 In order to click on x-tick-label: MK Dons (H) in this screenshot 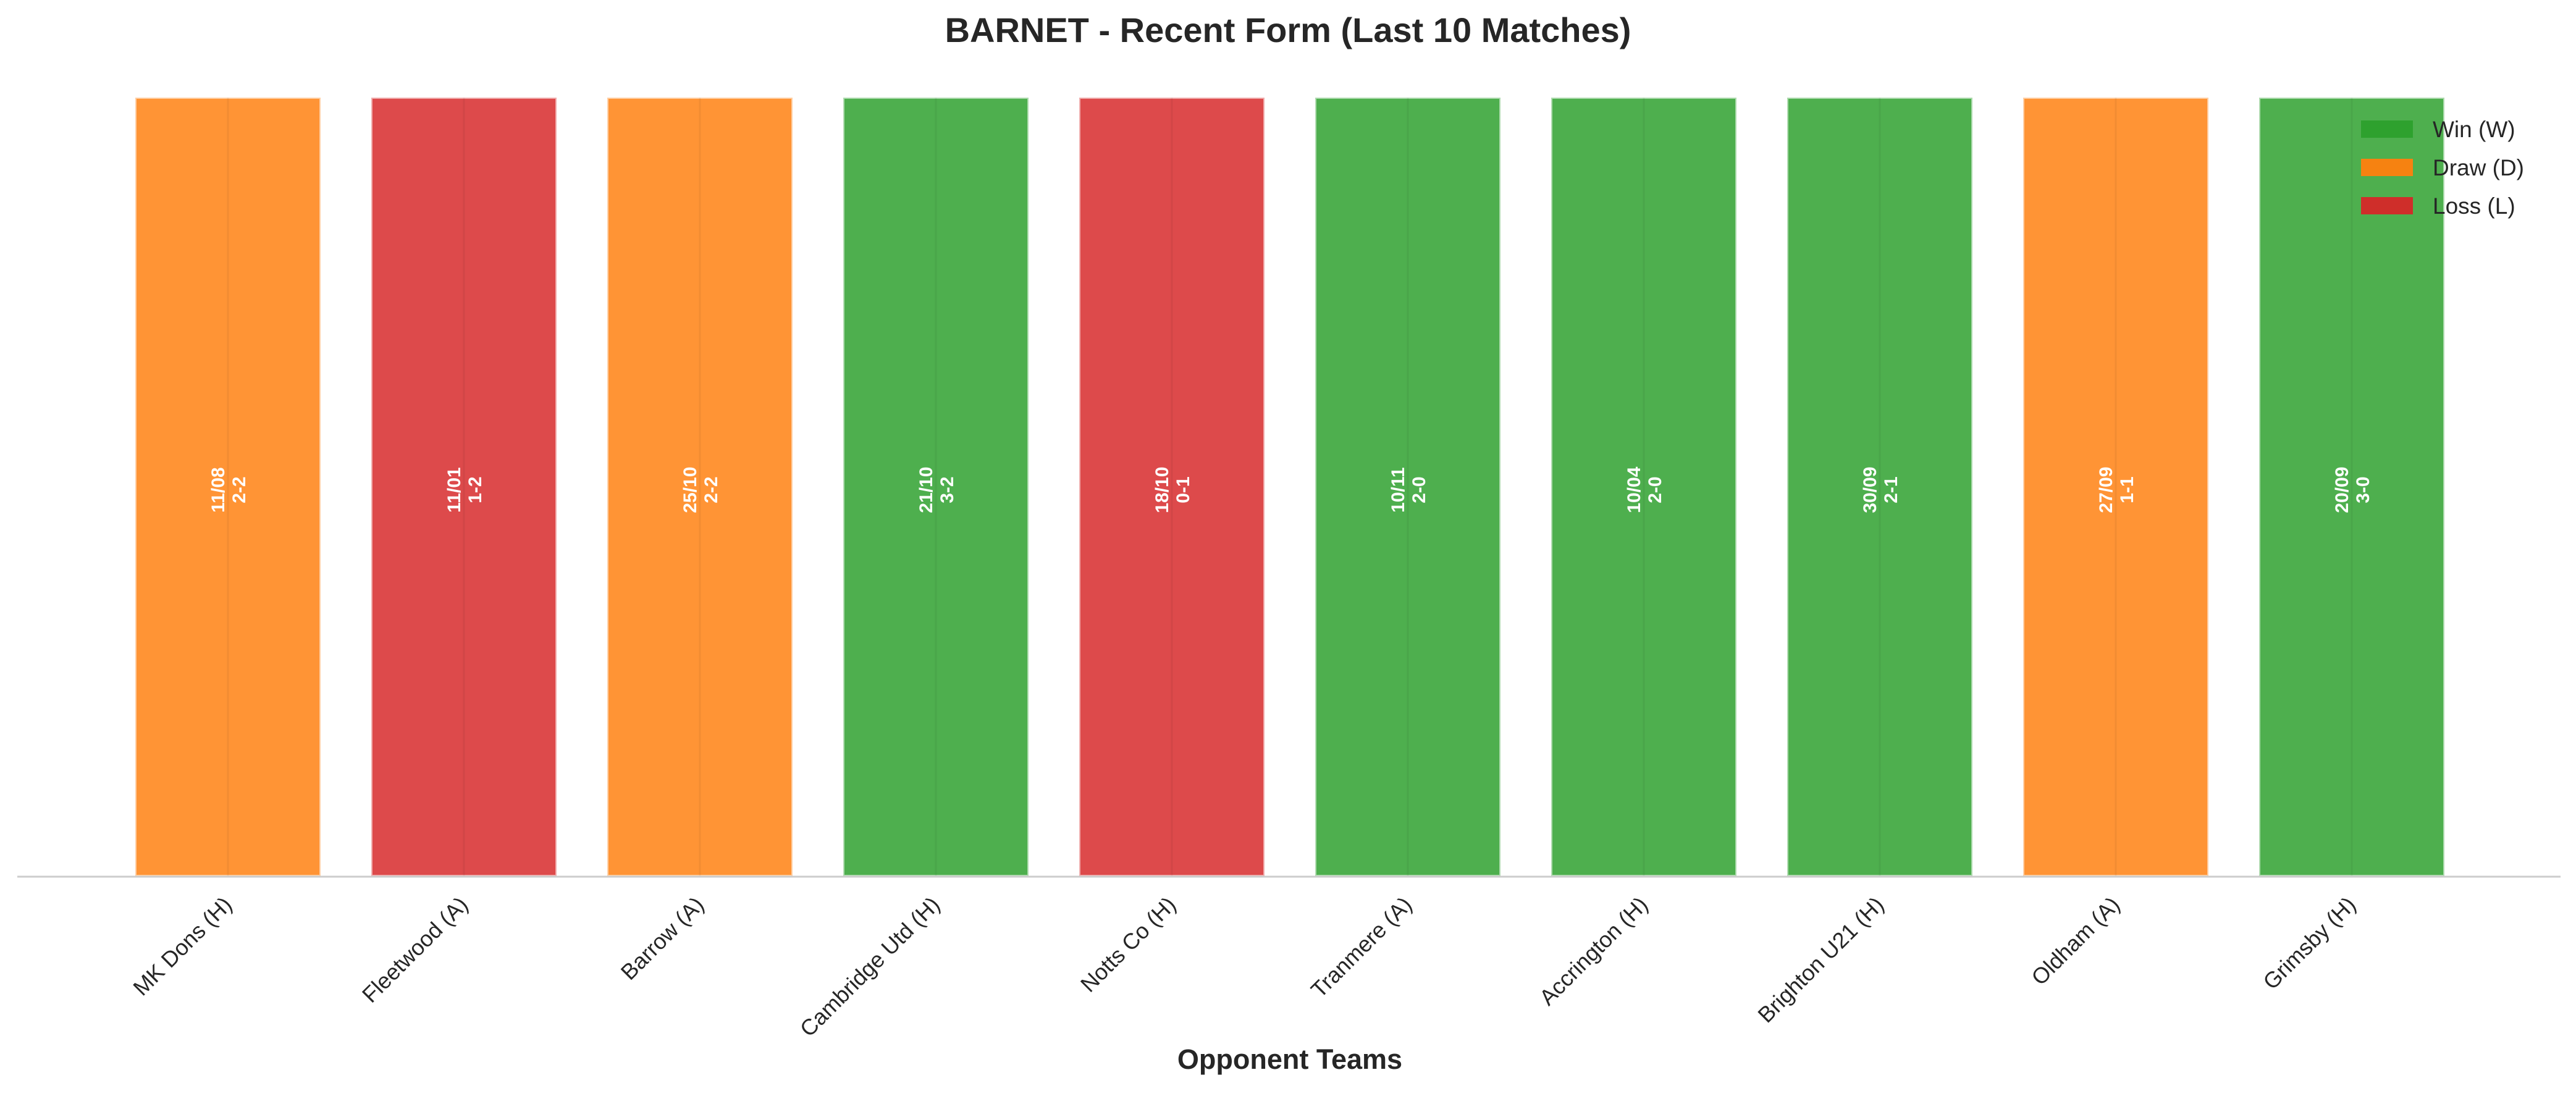, I will do `click(182, 946)`.